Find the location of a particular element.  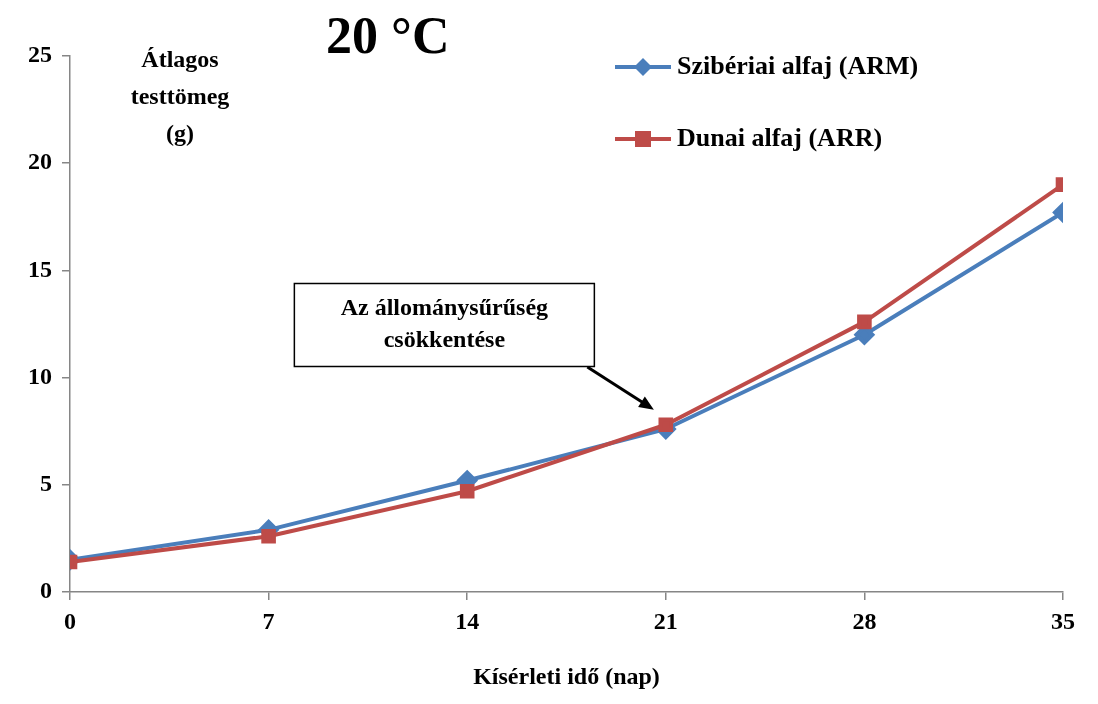

annotation: Az állománysűrűség csökkentése is located at coordinates (444, 323).